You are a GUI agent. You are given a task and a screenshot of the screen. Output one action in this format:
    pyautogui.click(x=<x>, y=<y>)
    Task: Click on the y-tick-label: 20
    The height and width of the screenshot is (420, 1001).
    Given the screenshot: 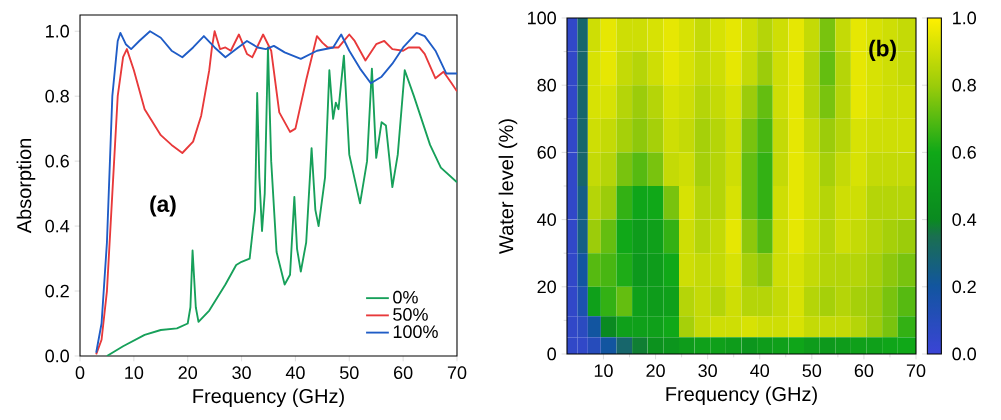 What is the action you would take?
    pyautogui.click(x=546, y=287)
    